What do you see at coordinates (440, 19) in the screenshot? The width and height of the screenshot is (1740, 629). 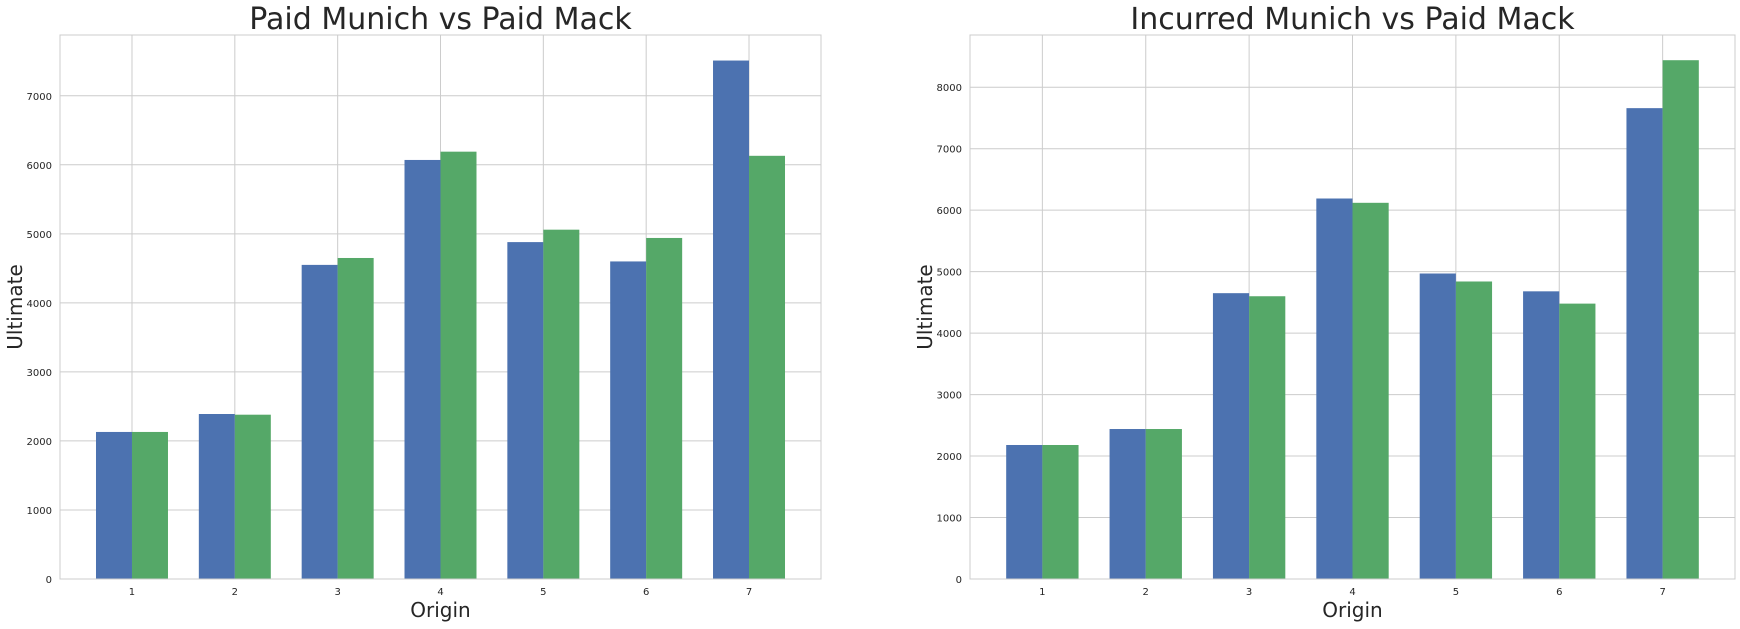 I see `chart-title: Paid Munich vs Paid Mack` at bounding box center [440, 19].